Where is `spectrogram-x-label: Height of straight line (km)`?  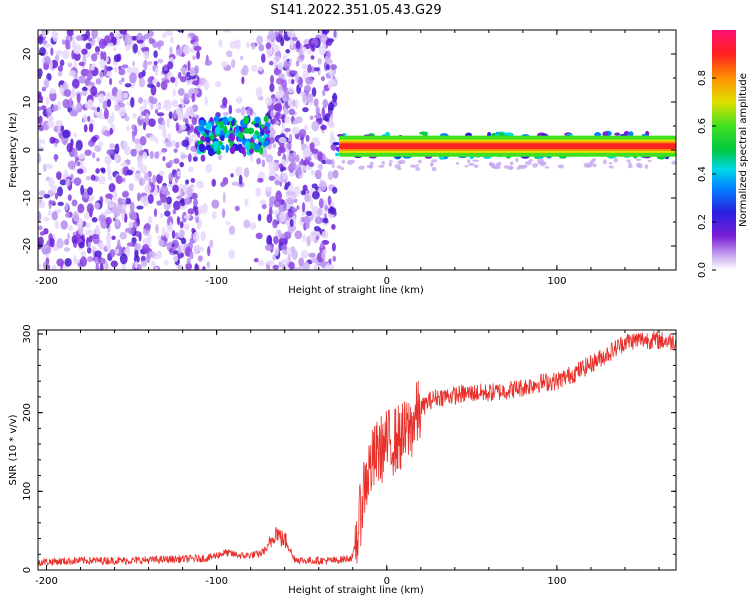 spectrogram-x-label: Height of straight line (km) is located at coordinates (356, 290).